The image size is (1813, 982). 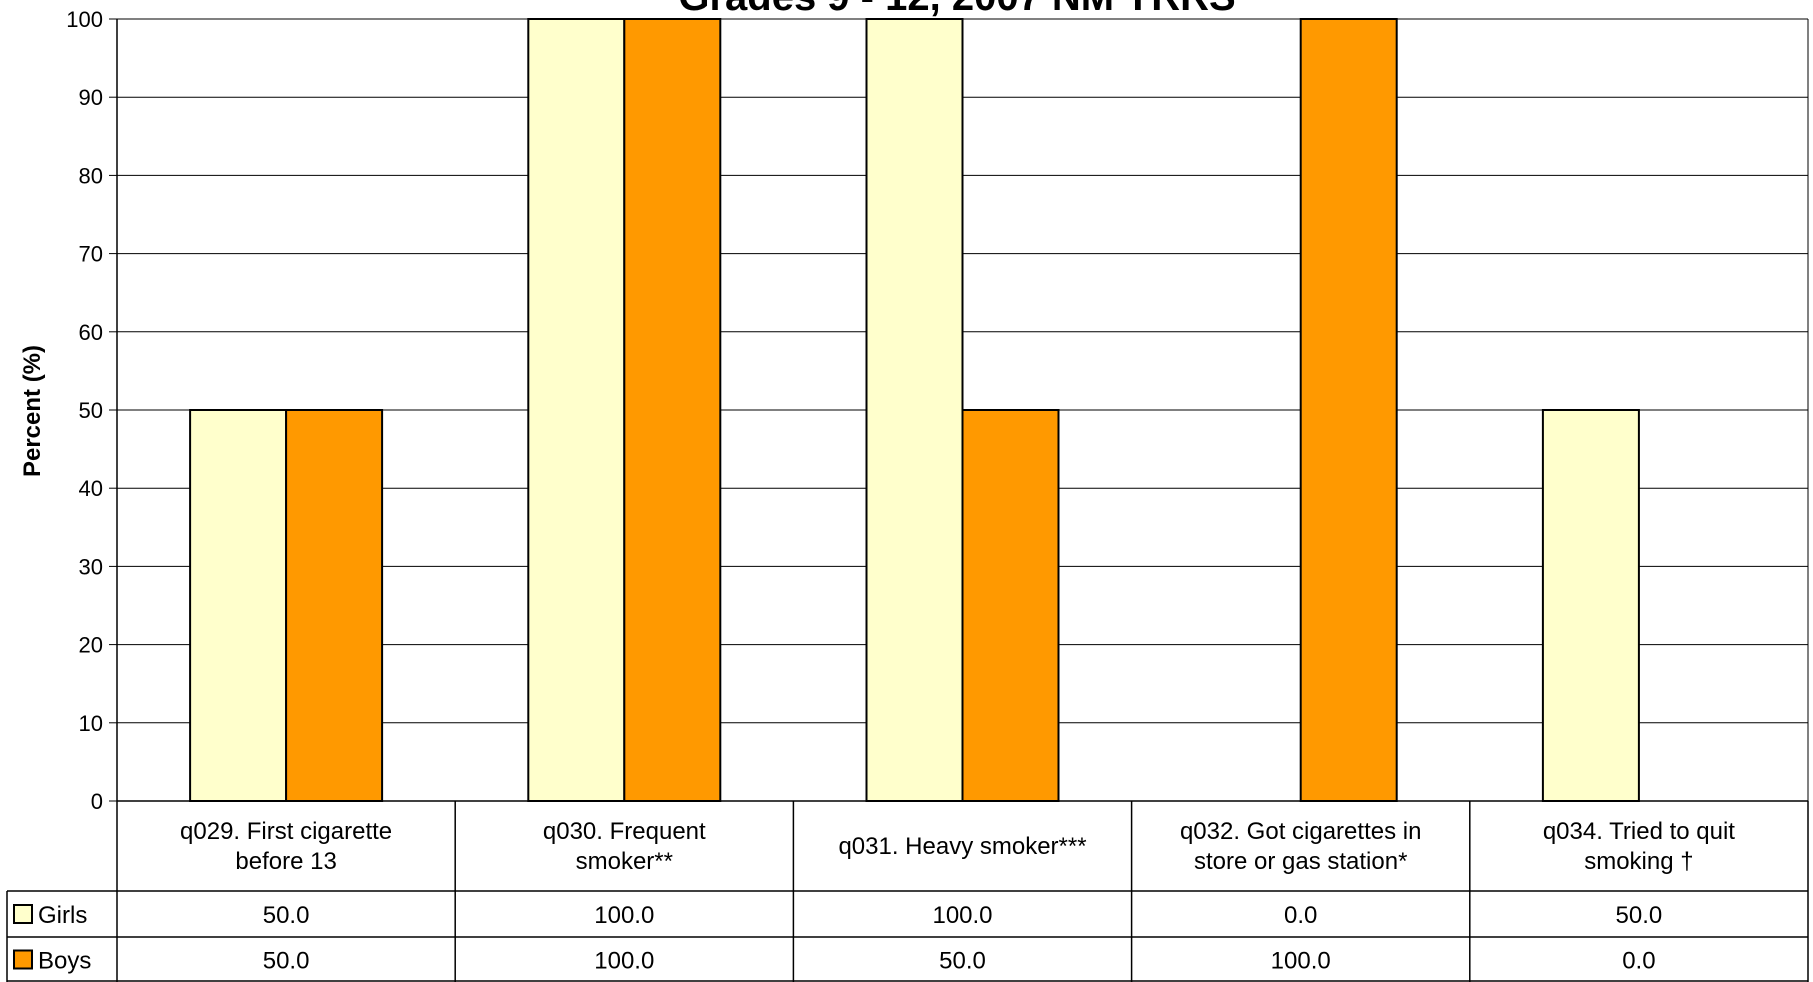 What do you see at coordinates (91, 723) in the screenshot?
I see `y-tick-label: 10` at bounding box center [91, 723].